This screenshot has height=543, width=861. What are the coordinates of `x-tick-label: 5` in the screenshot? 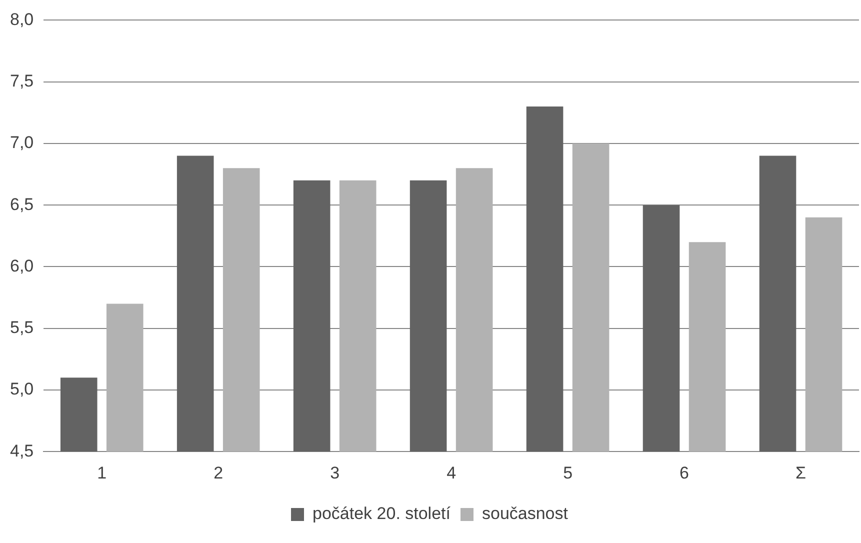 It's located at (568, 472).